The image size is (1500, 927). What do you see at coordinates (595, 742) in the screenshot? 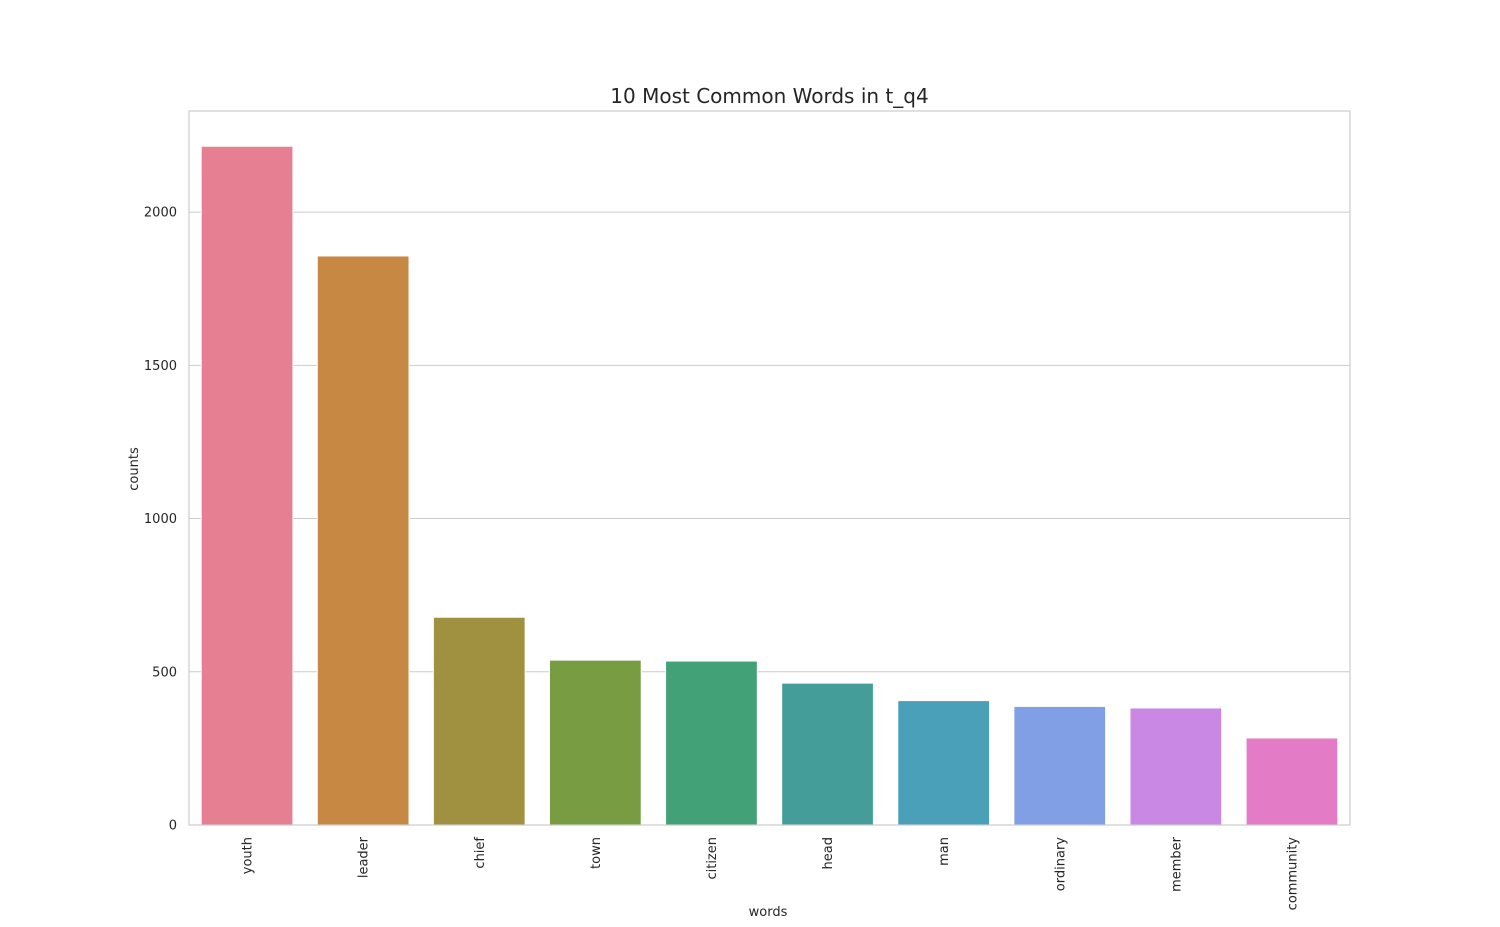
I see `bar-town` at bounding box center [595, 742].